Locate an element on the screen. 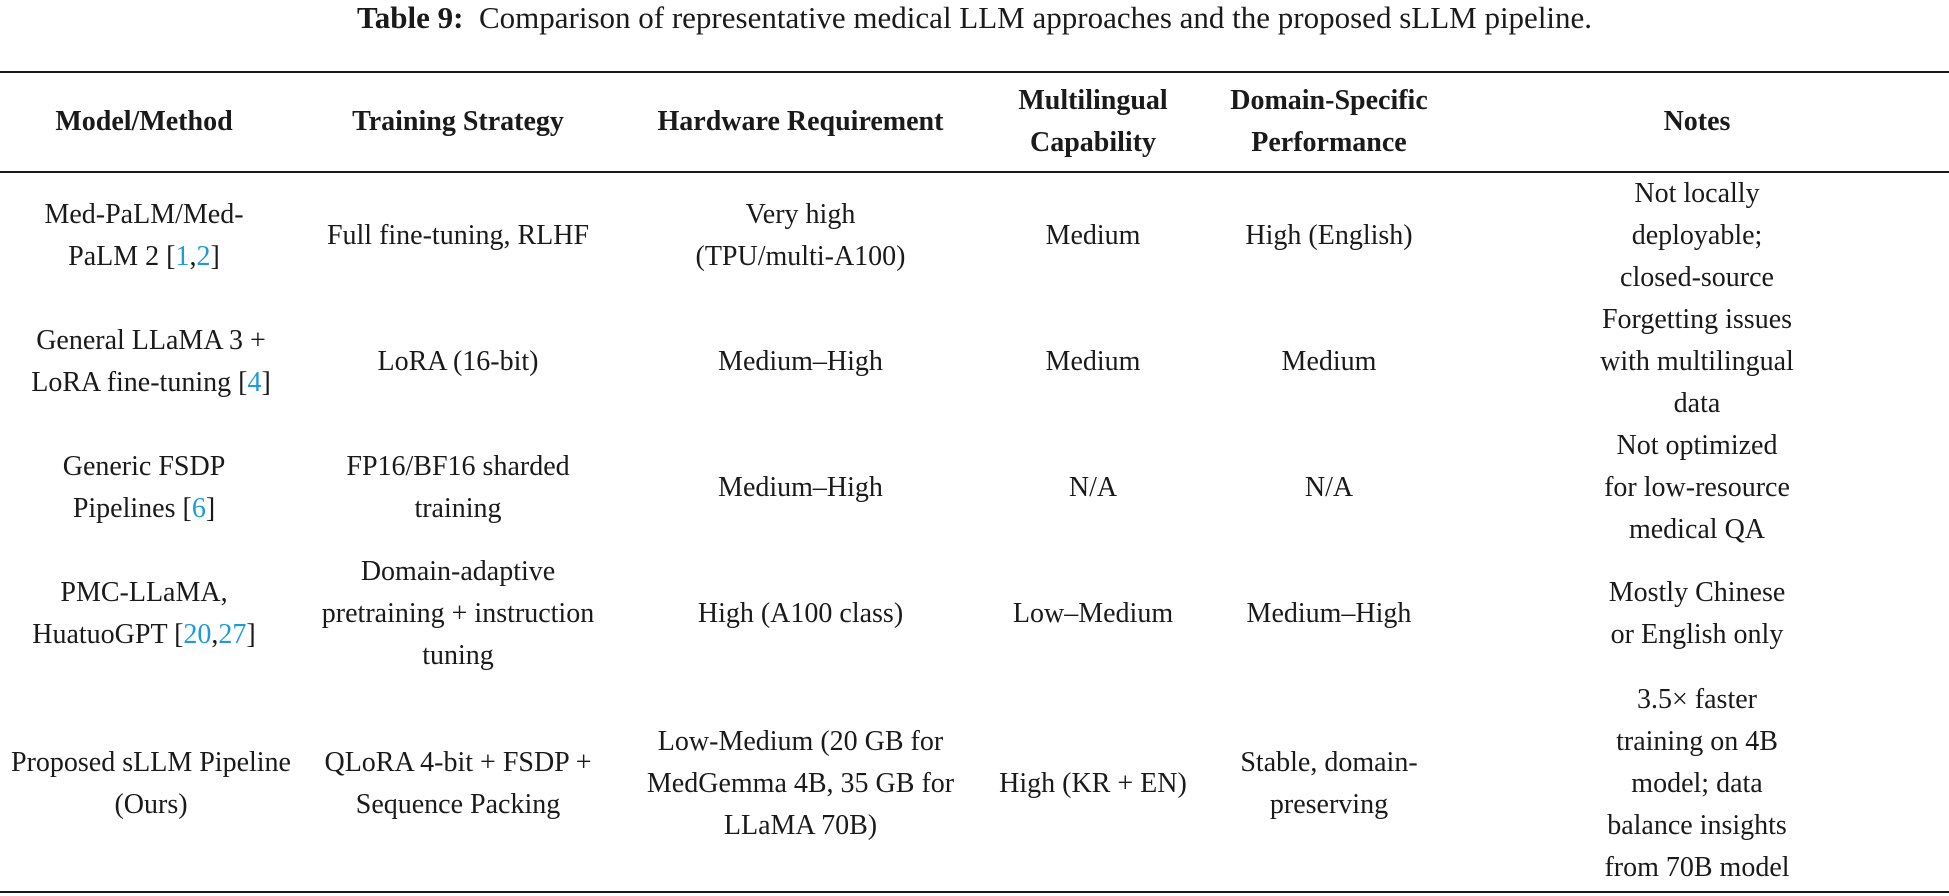 This screenshot has height=896, width=1949. cell-domain: Medium is located at coordinates (1329, 361).